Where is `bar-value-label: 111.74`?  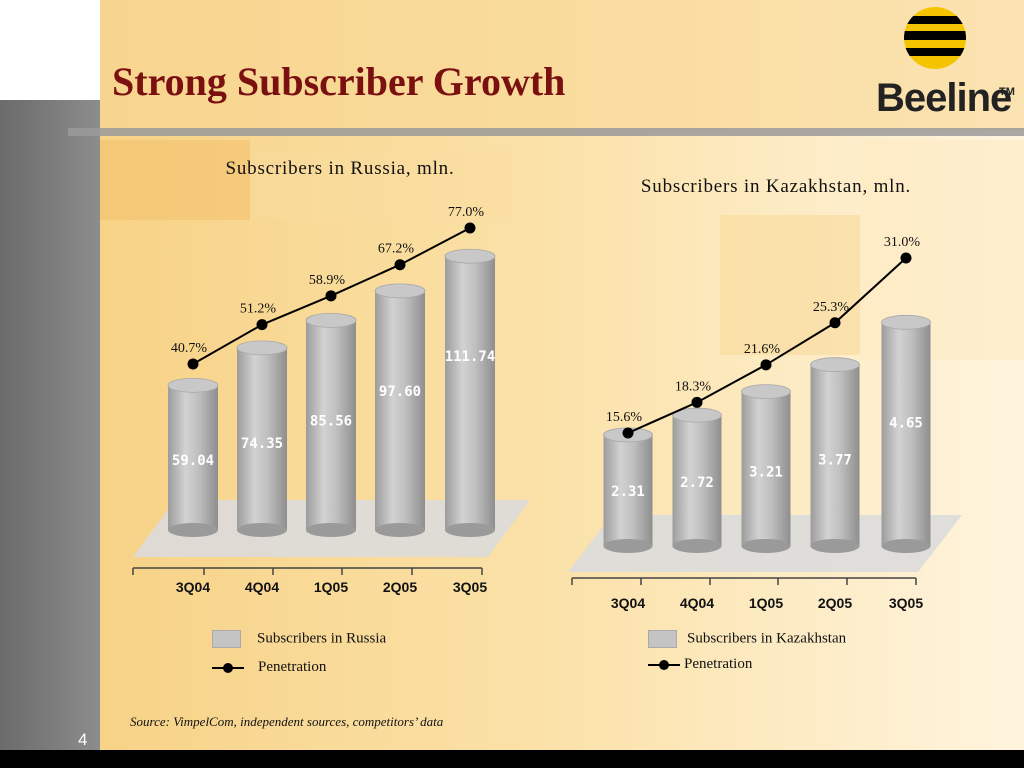 bar-value-label: 111.74 is located at coordinates (470, 357).